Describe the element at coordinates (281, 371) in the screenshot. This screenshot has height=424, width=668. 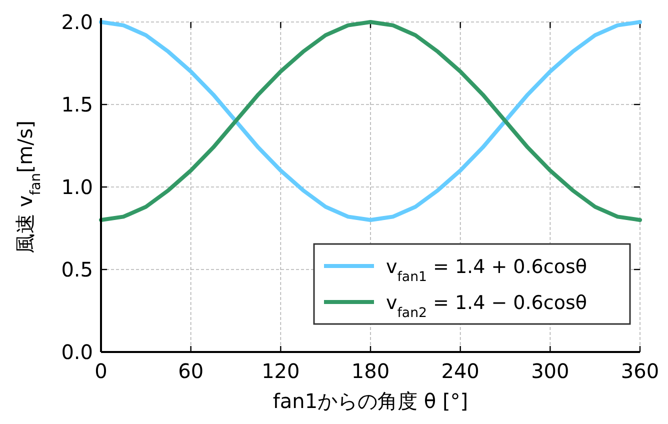
I see `x-tick-label: 120` at that location.